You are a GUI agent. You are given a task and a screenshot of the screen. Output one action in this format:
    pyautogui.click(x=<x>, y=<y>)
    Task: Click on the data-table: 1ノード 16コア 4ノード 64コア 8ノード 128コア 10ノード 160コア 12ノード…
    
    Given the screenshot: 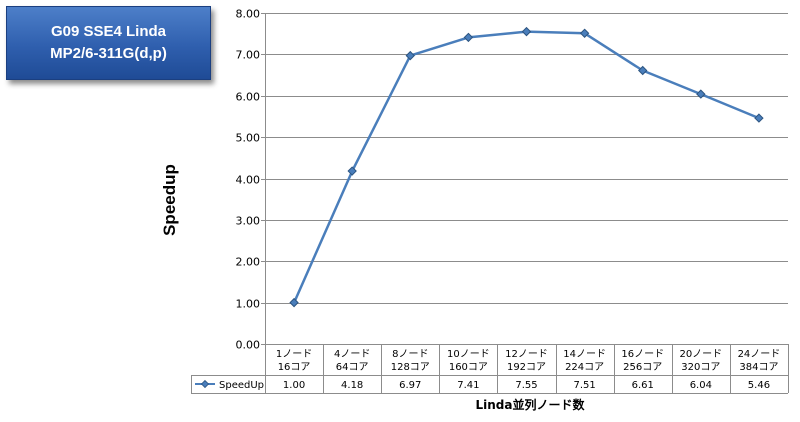 What is the action you would take?
    pyautogui.click(x=490, y=369)
    